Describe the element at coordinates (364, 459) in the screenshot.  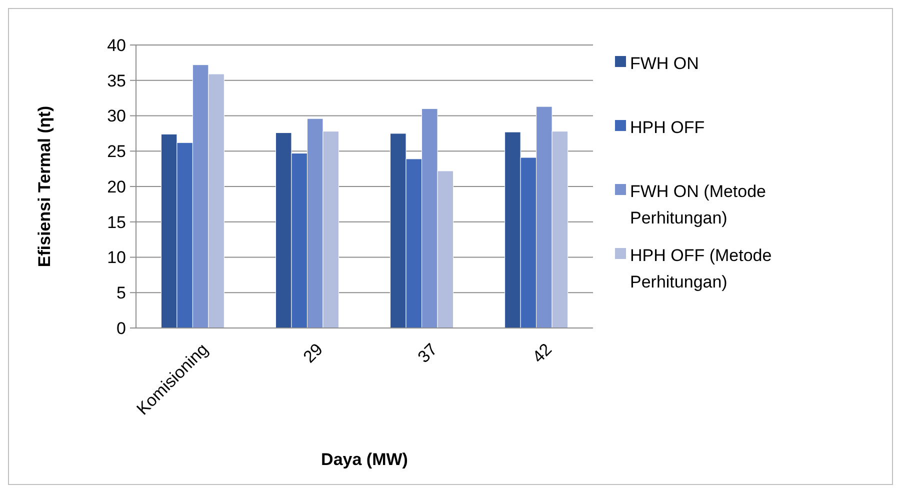
I see `x-axis-title: Daya (MW)` at that location.